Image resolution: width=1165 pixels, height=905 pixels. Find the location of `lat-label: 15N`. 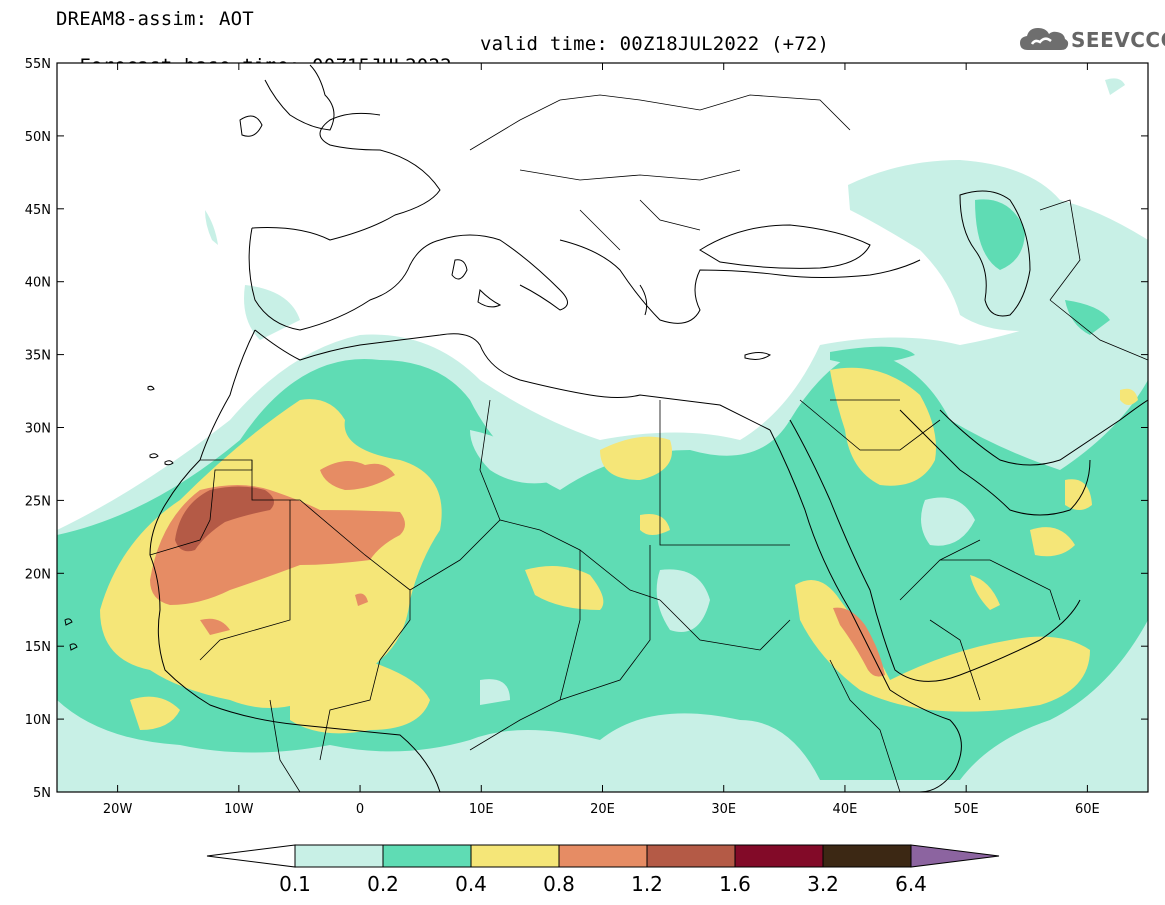

lat-label: 15N is located at coordinates (38, 647).